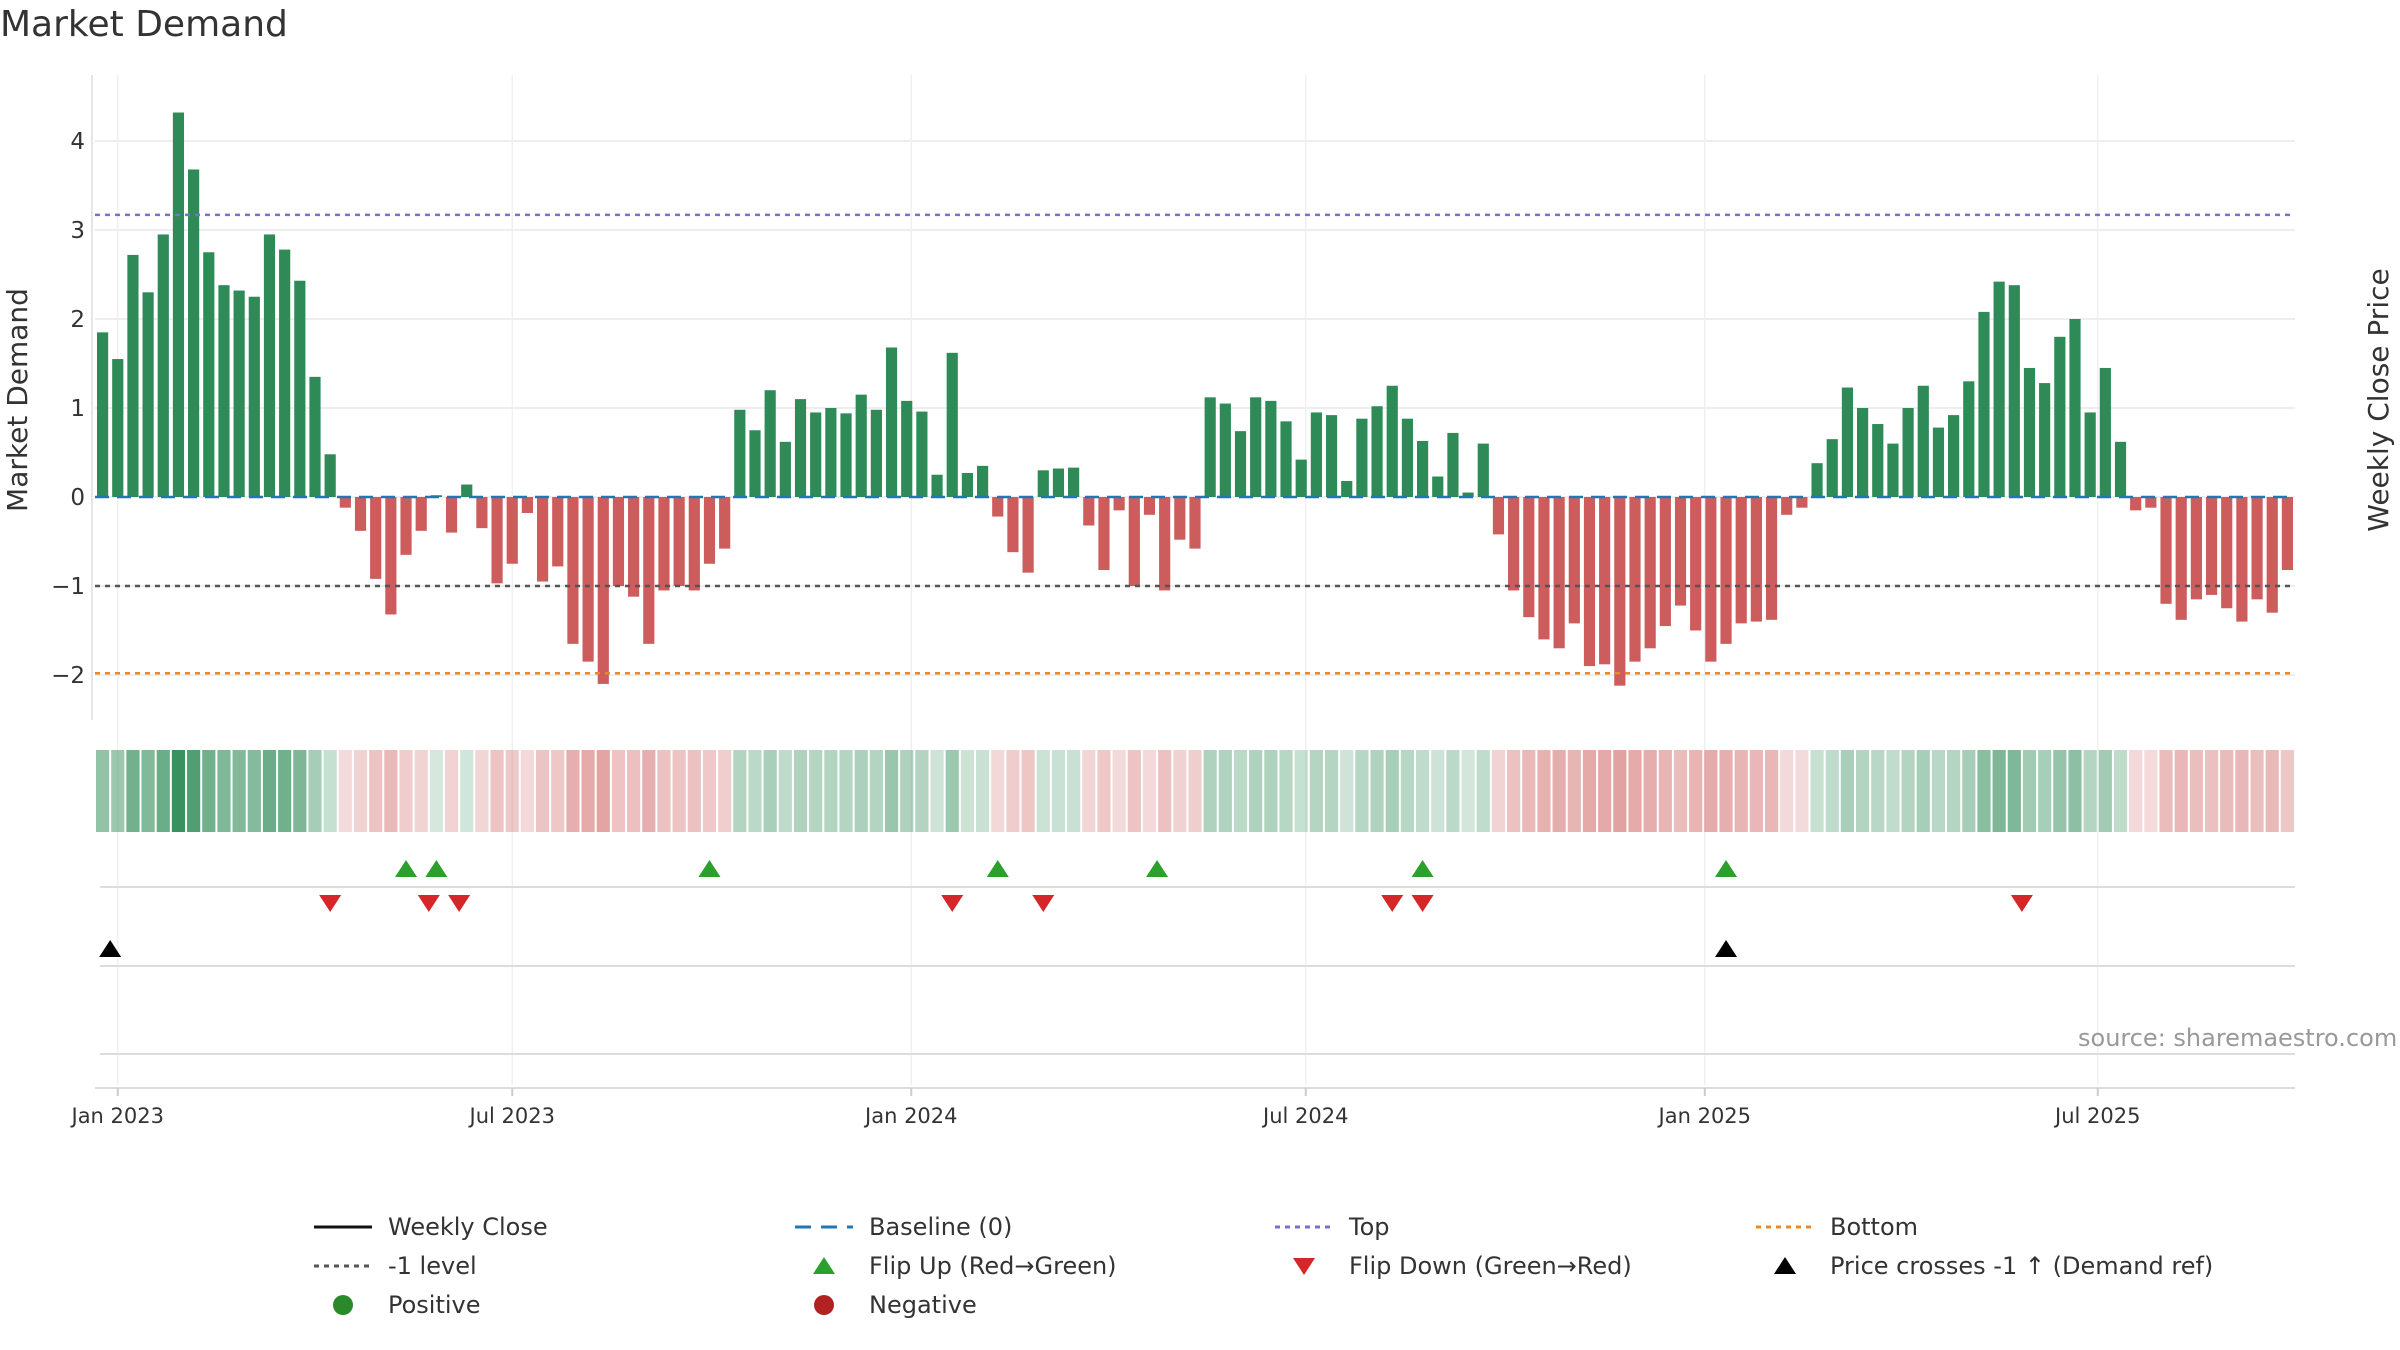 This screenshot has width=2400, height=1350. What do you see at coordinates (1304, 1227) in the screenshot?
I see `dot-icon` at bounding box center [1304, 1227].